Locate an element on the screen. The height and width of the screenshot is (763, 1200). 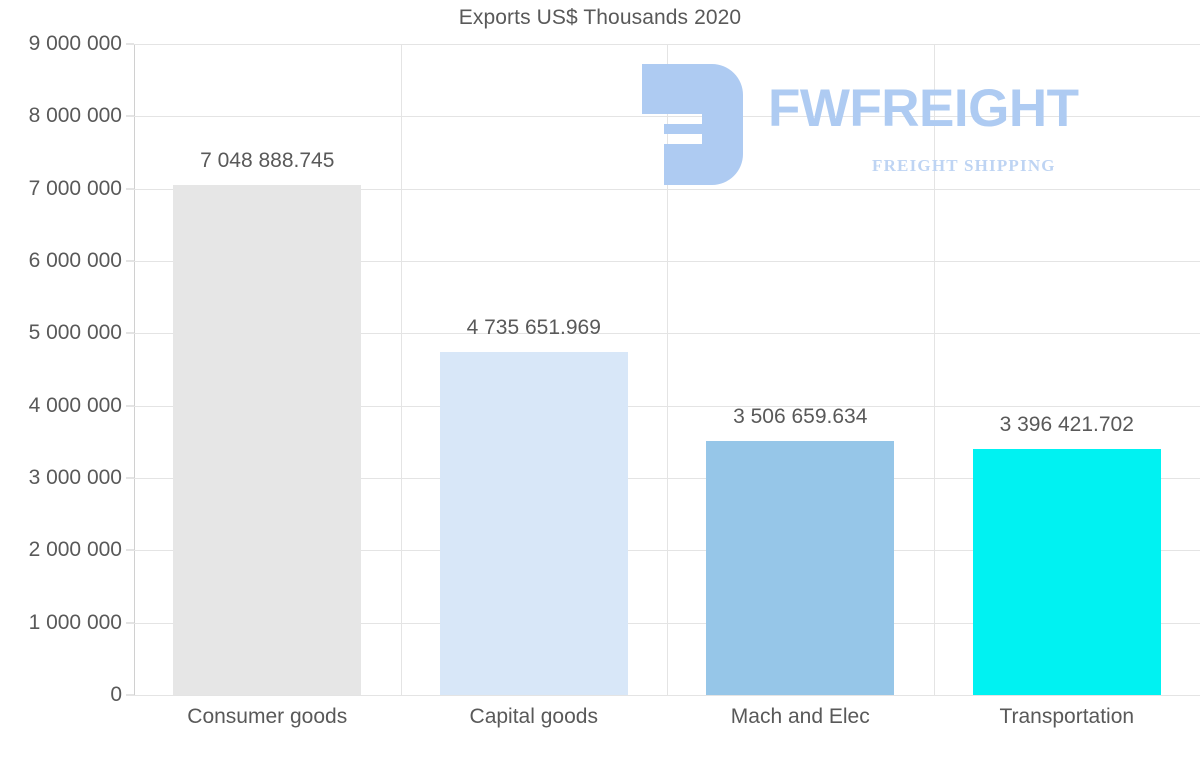
y-axis-tick-label: 2 000 000 is located at coordinates (75, 550).